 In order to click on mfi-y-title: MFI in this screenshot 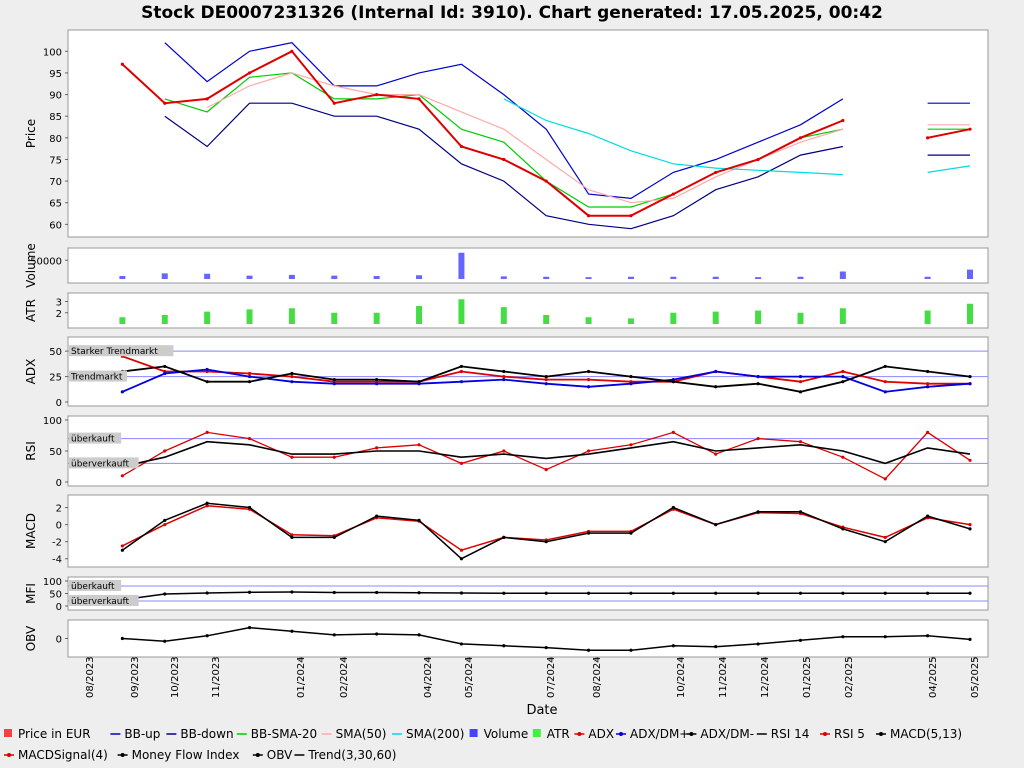, I will do `click(31, 593)`.